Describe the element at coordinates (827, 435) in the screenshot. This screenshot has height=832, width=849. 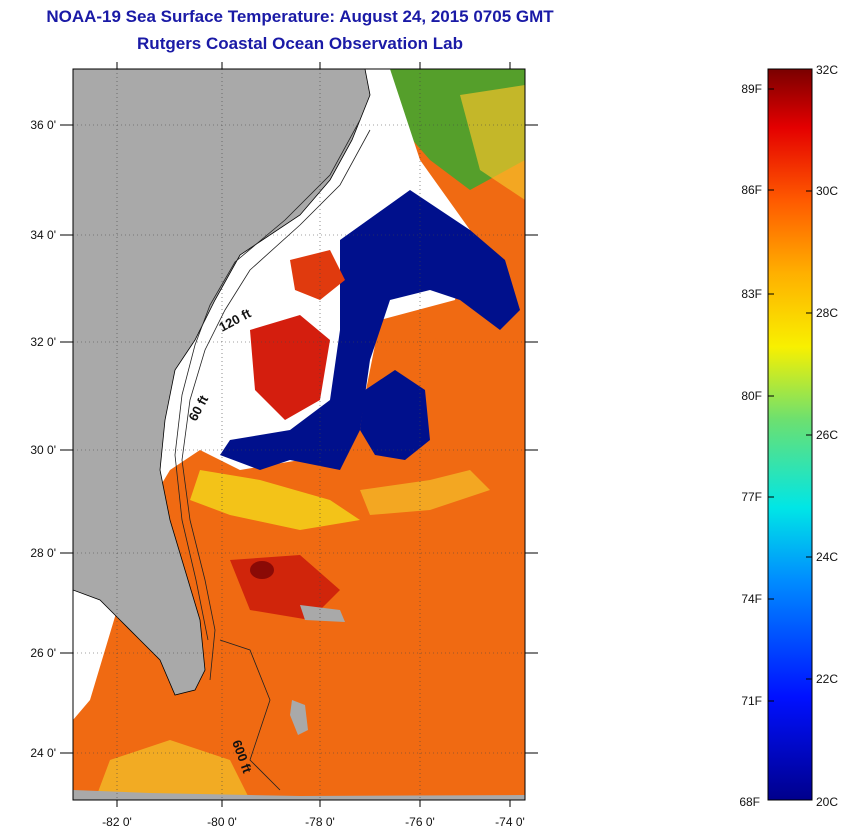
I see `colorbar-label-c: 26C` at that location.